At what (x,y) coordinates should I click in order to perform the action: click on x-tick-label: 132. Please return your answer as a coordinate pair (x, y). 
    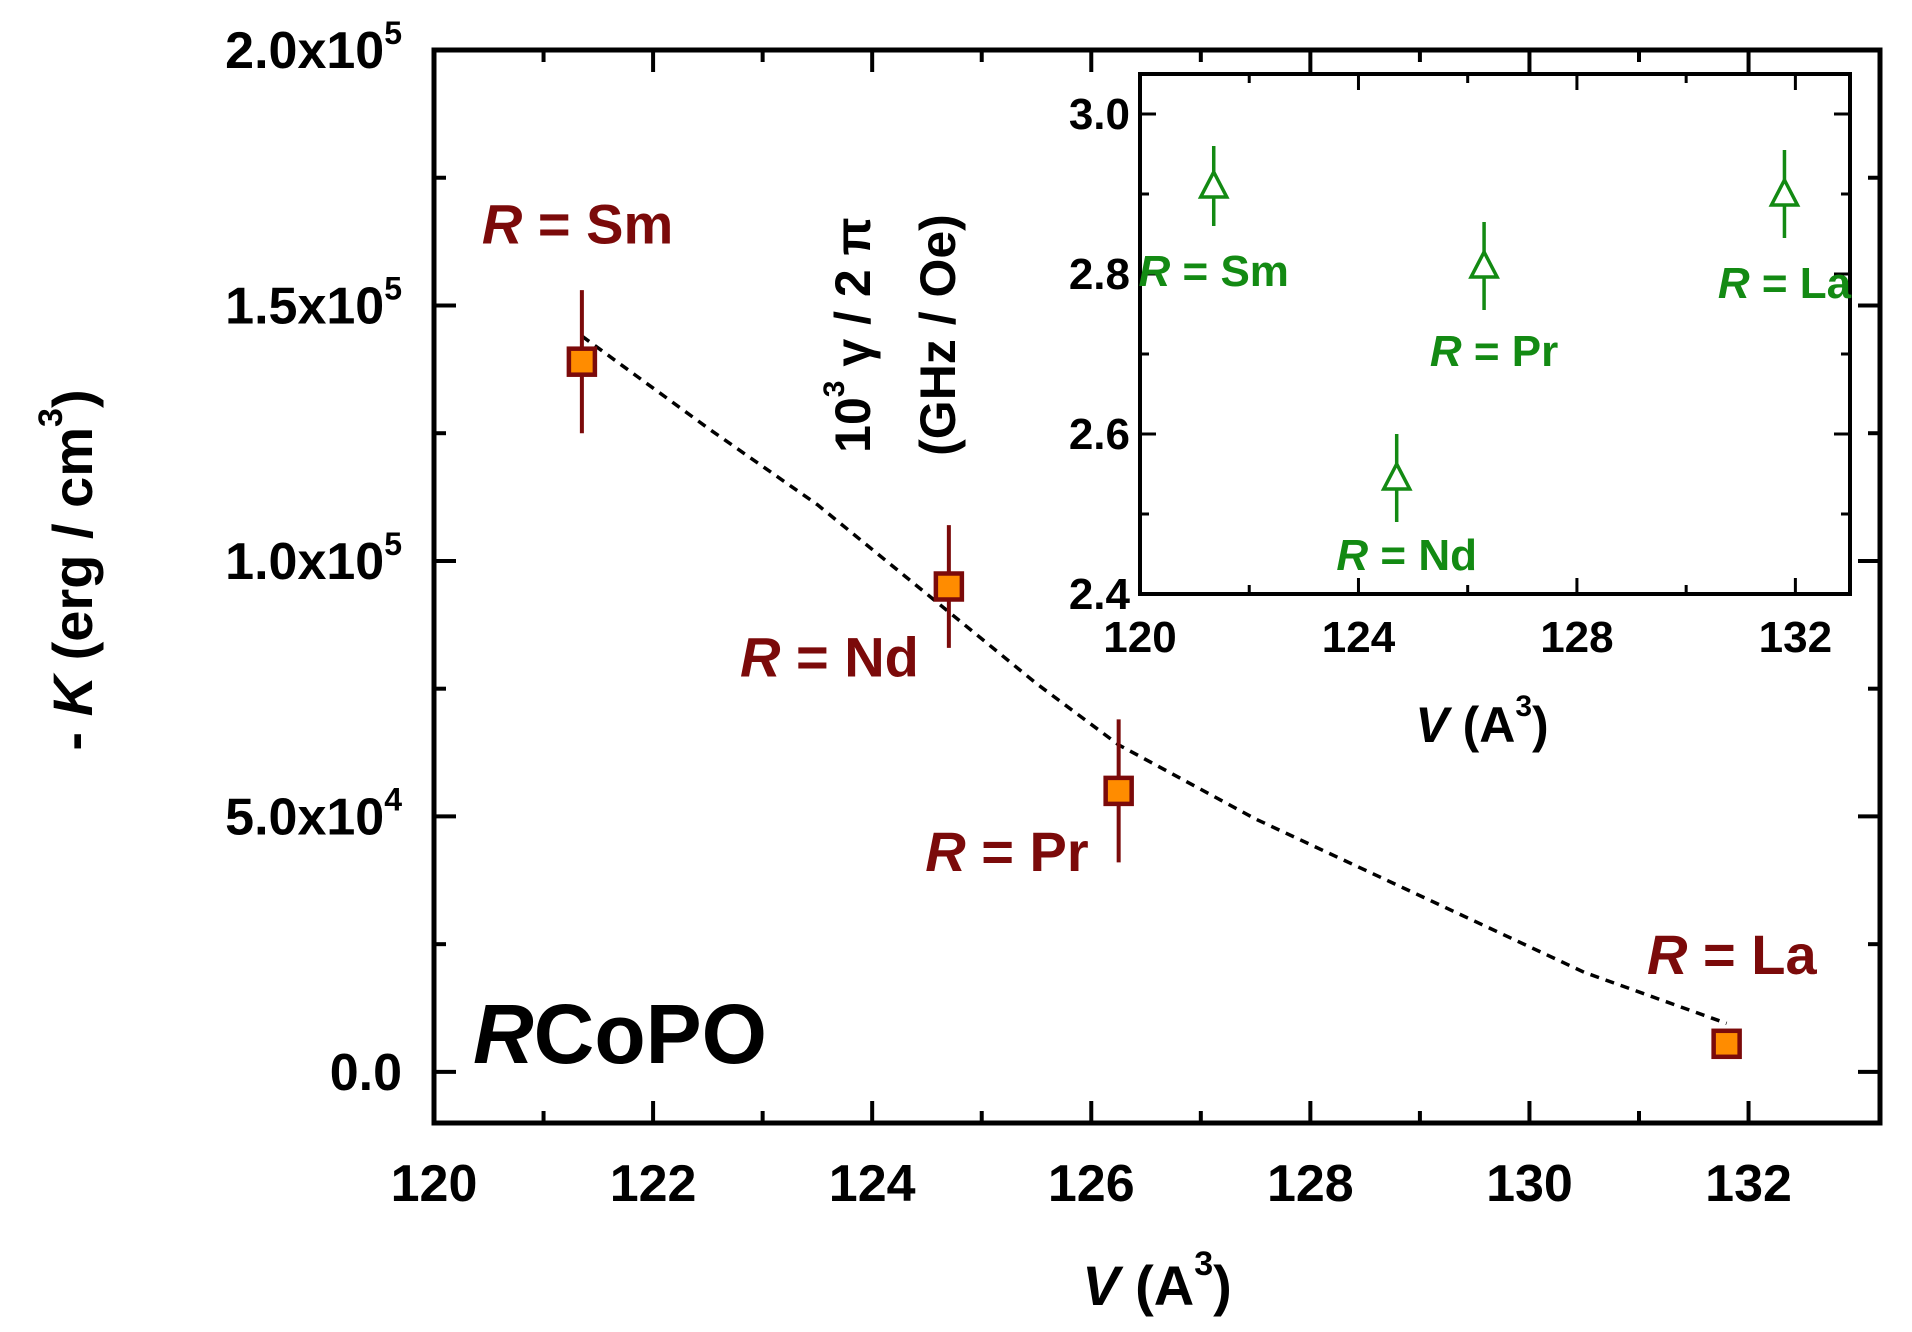
    Looking at the image, I should click on (1748, 1184).